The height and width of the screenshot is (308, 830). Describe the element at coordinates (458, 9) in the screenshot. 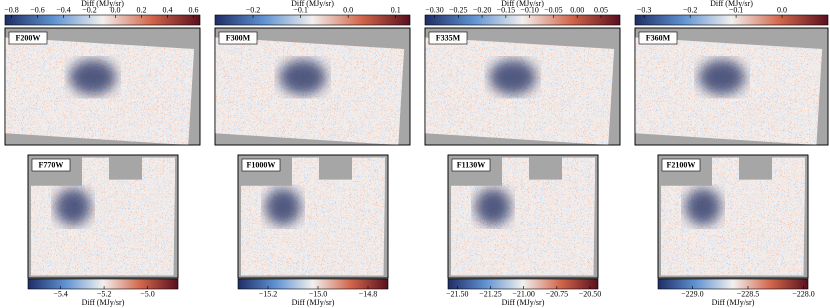

I see `colorbar-tick-label: −0.25` at that location.